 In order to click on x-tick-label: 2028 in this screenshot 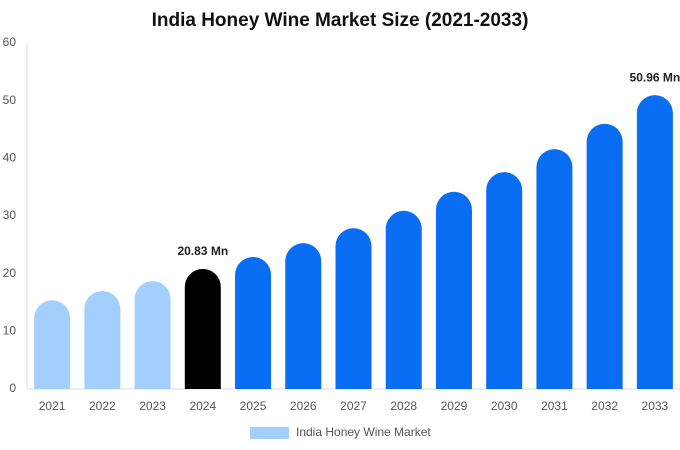, I will do `click(403, 406)`.